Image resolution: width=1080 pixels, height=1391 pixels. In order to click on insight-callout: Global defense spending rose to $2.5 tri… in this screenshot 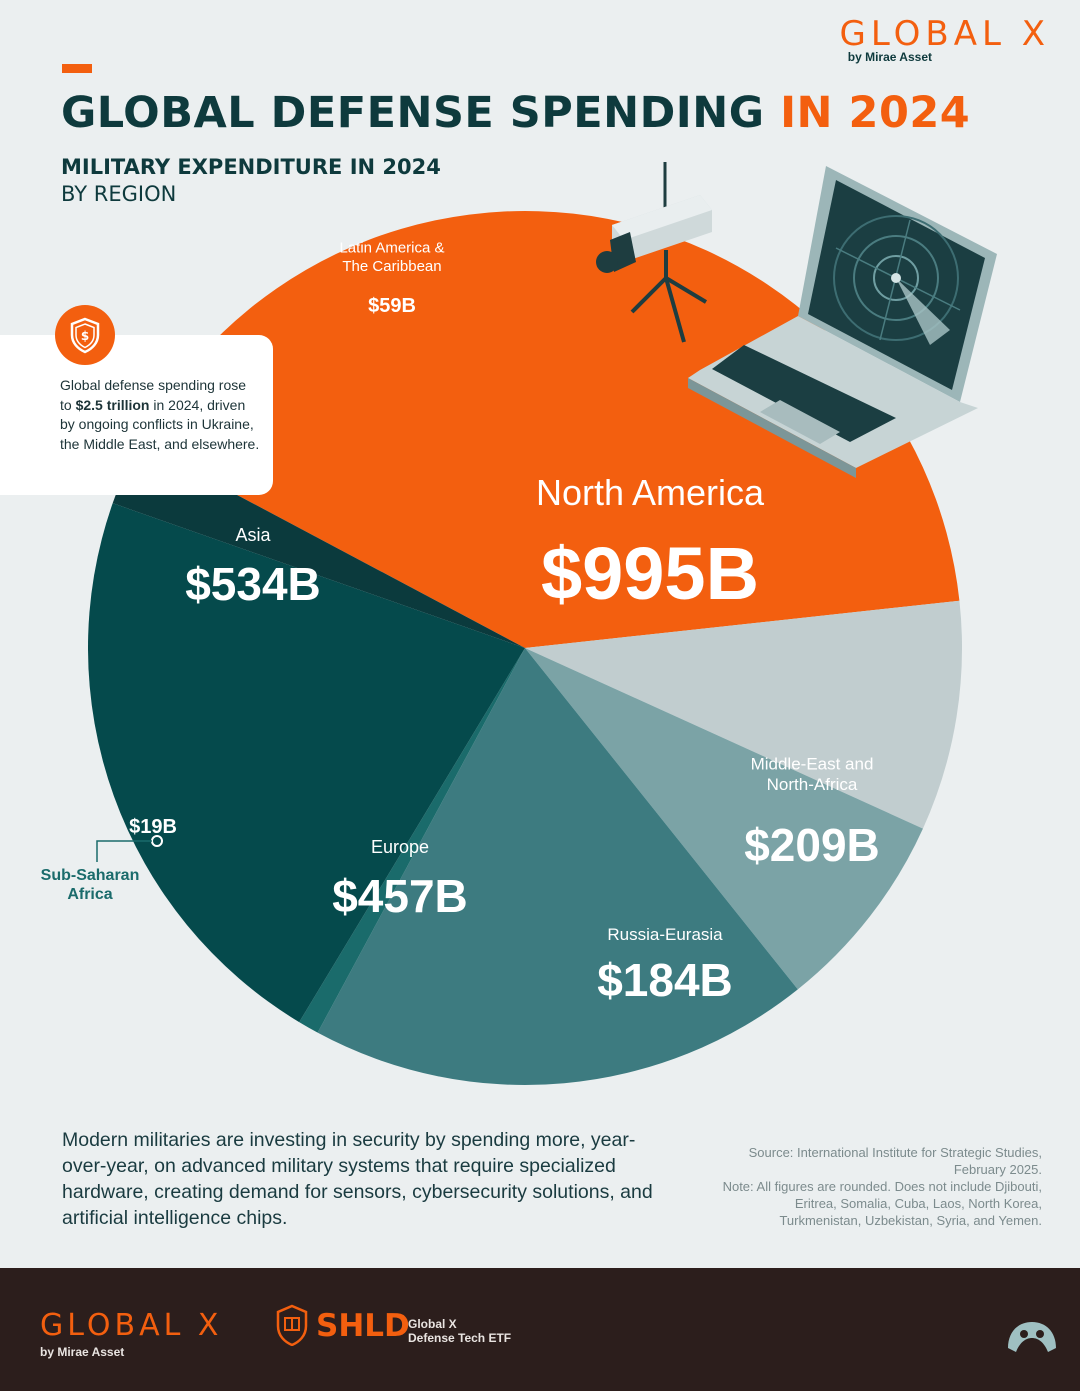, I will do `click(136, 415)`.